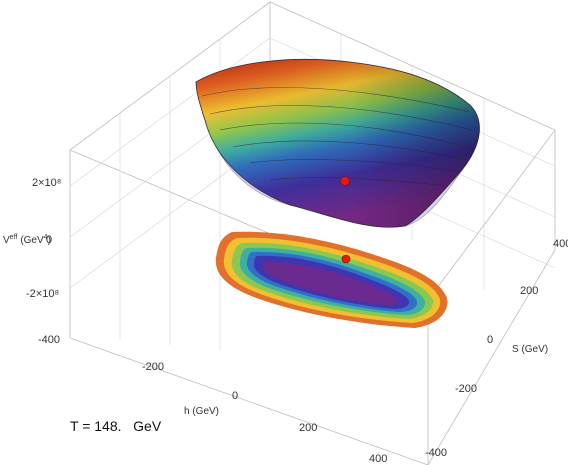 The width and height of the screenshot is (568, 465). I want to click on h-tick-label: -200, so click(153, 367).